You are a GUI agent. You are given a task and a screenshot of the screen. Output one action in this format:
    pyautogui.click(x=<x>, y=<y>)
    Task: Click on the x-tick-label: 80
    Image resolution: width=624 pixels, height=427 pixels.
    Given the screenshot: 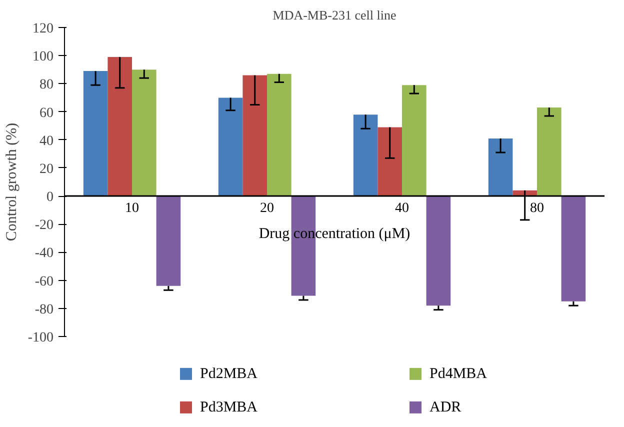 What is the action you would take?
    pyautogui.click(x=537, y=208)
    